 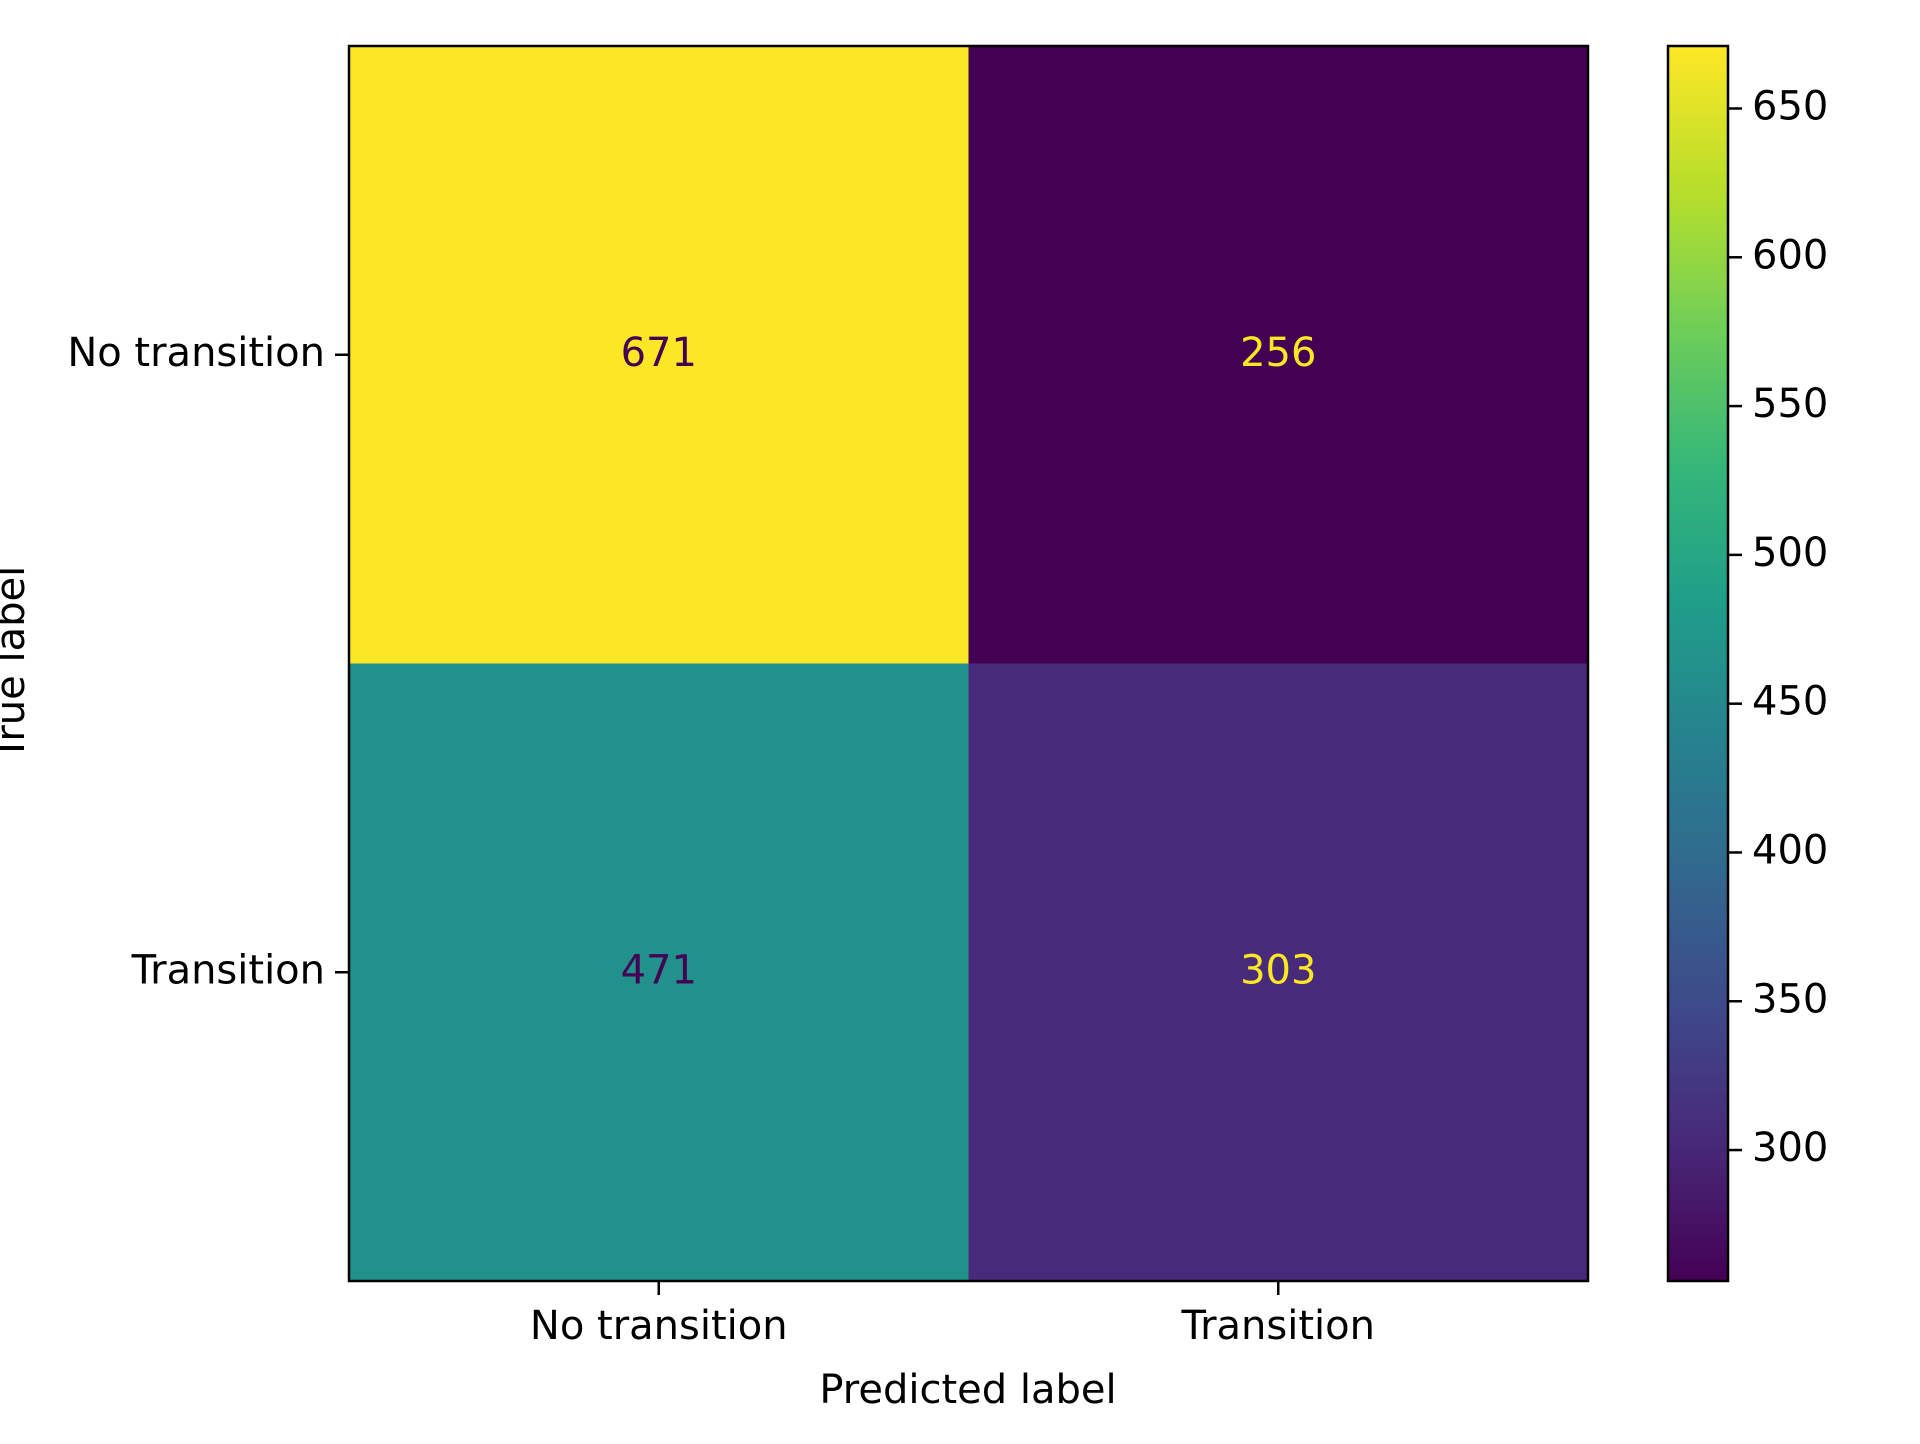 I want to click on colorbar-tick-label: 300, so click(x=1790, y=1148).